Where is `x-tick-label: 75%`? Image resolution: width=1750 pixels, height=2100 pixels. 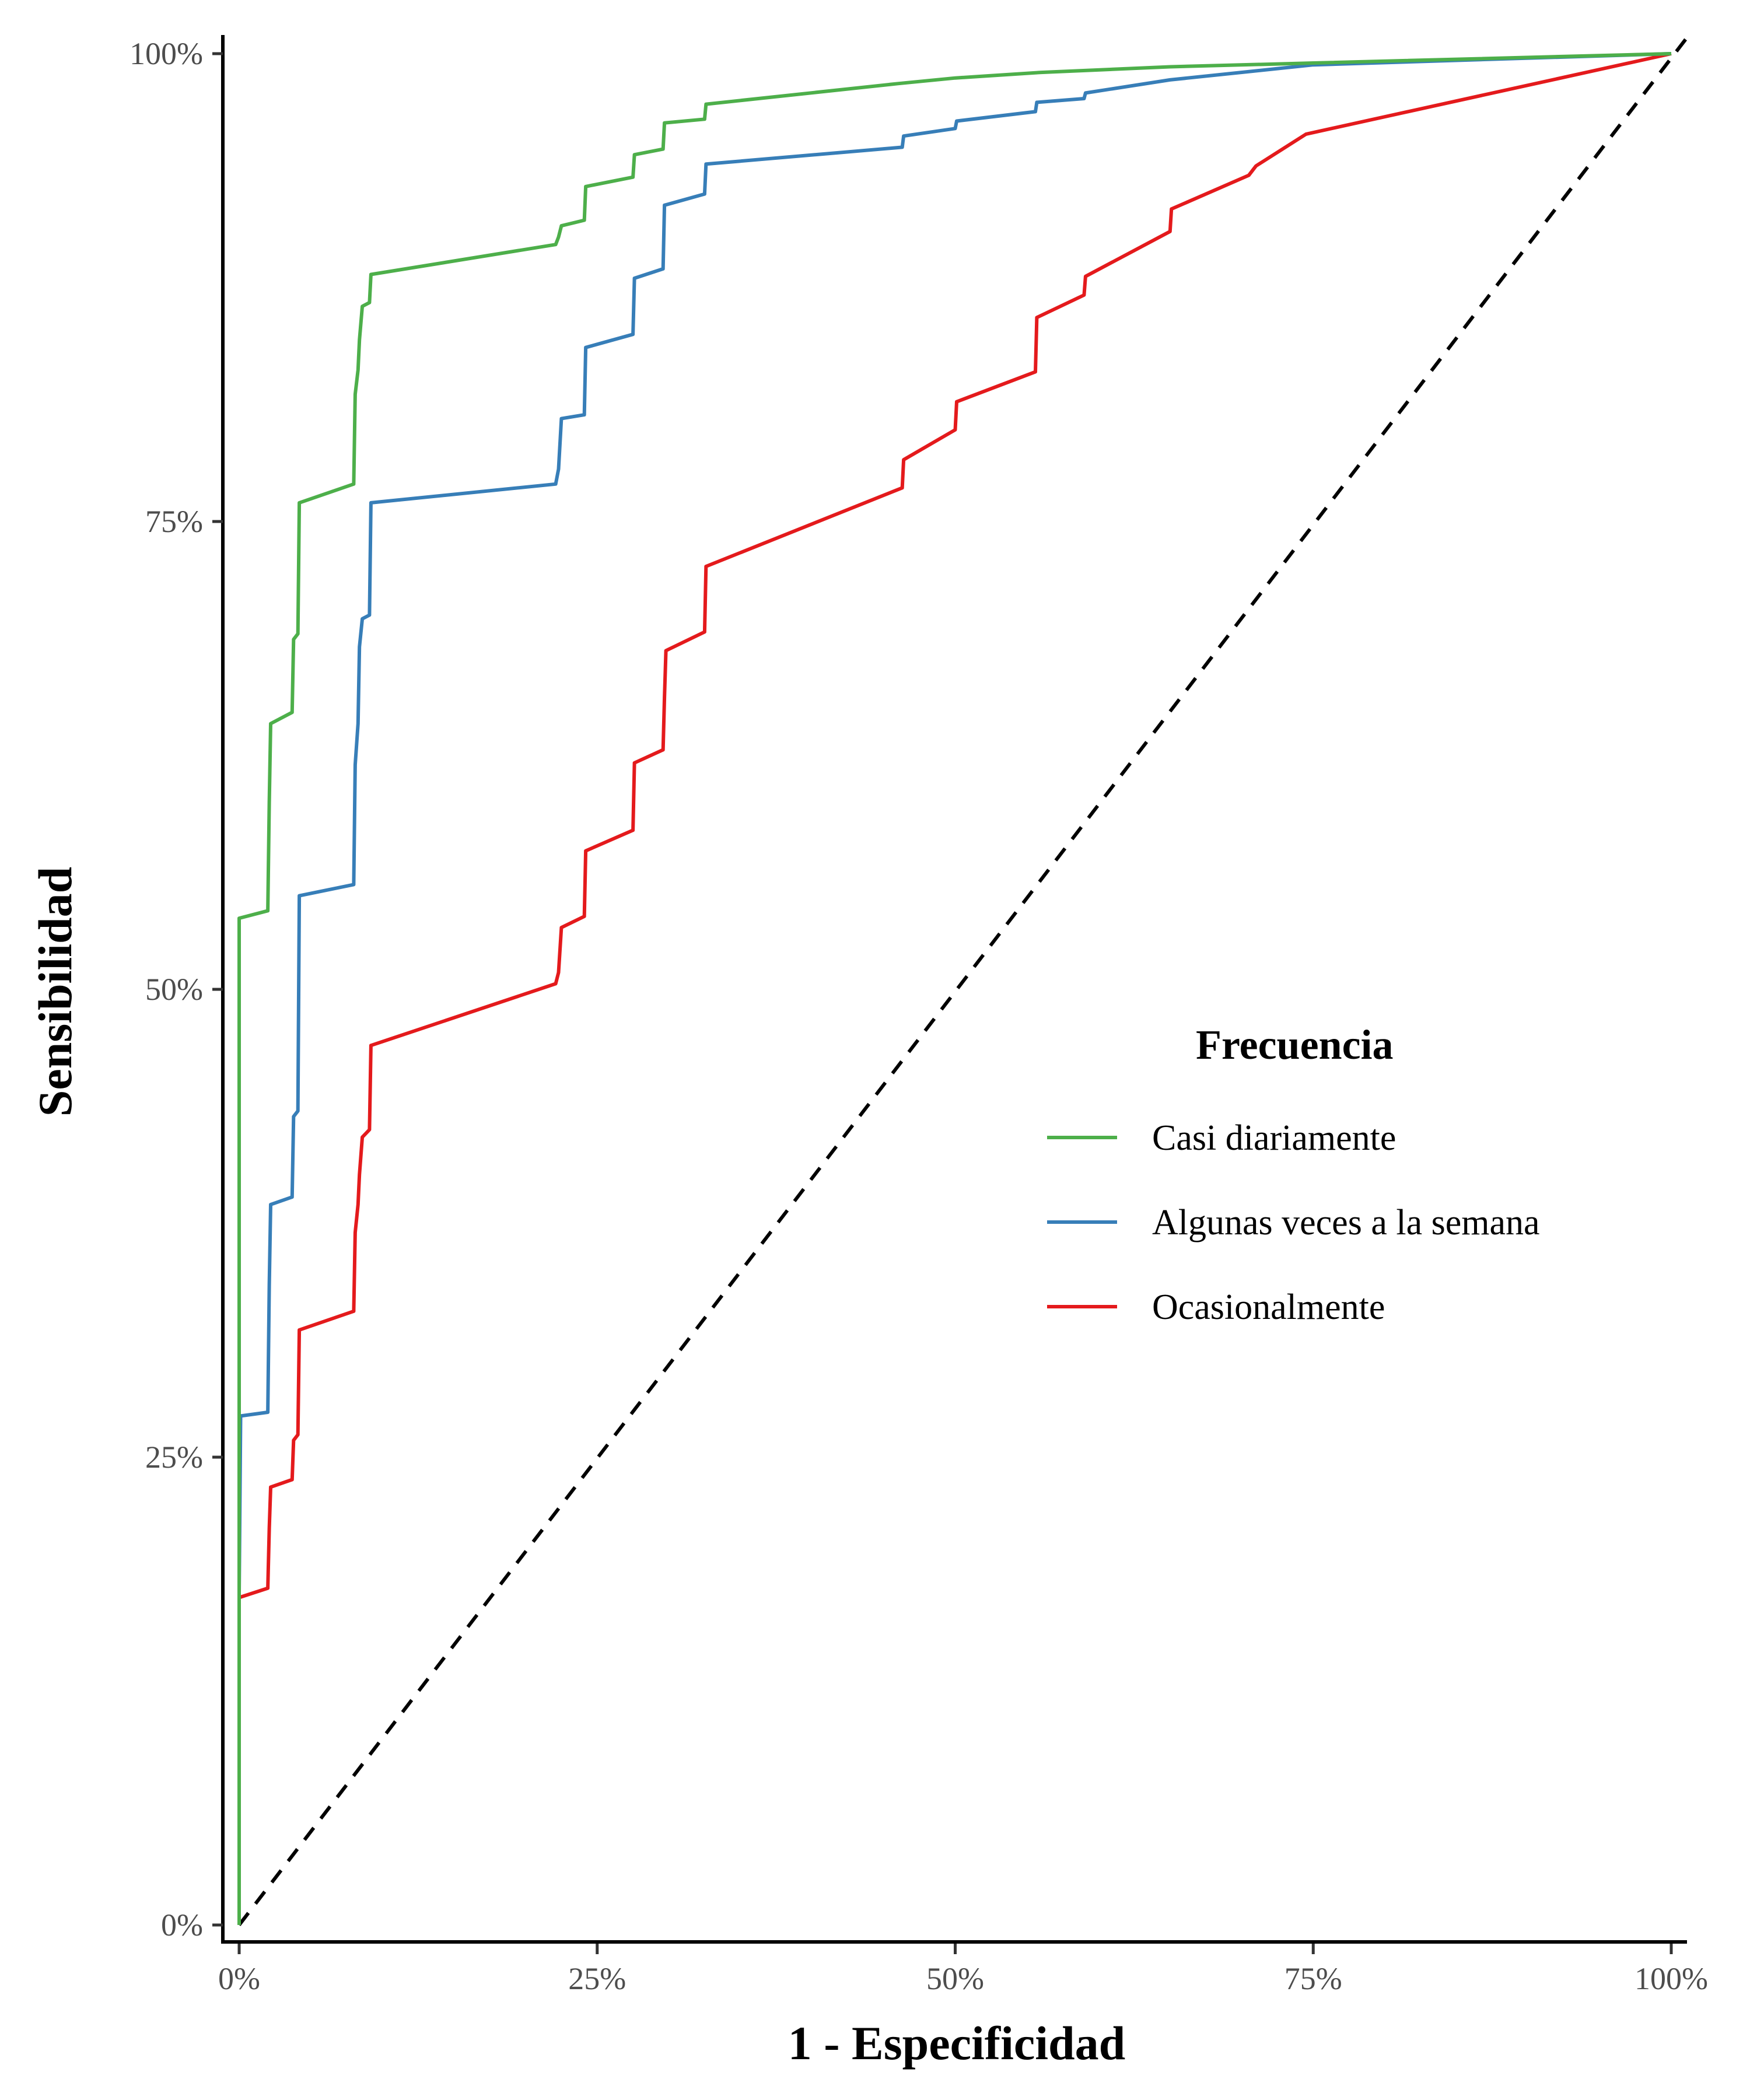
x-tick-label: 75% is located at coordinates (1313, 1978).